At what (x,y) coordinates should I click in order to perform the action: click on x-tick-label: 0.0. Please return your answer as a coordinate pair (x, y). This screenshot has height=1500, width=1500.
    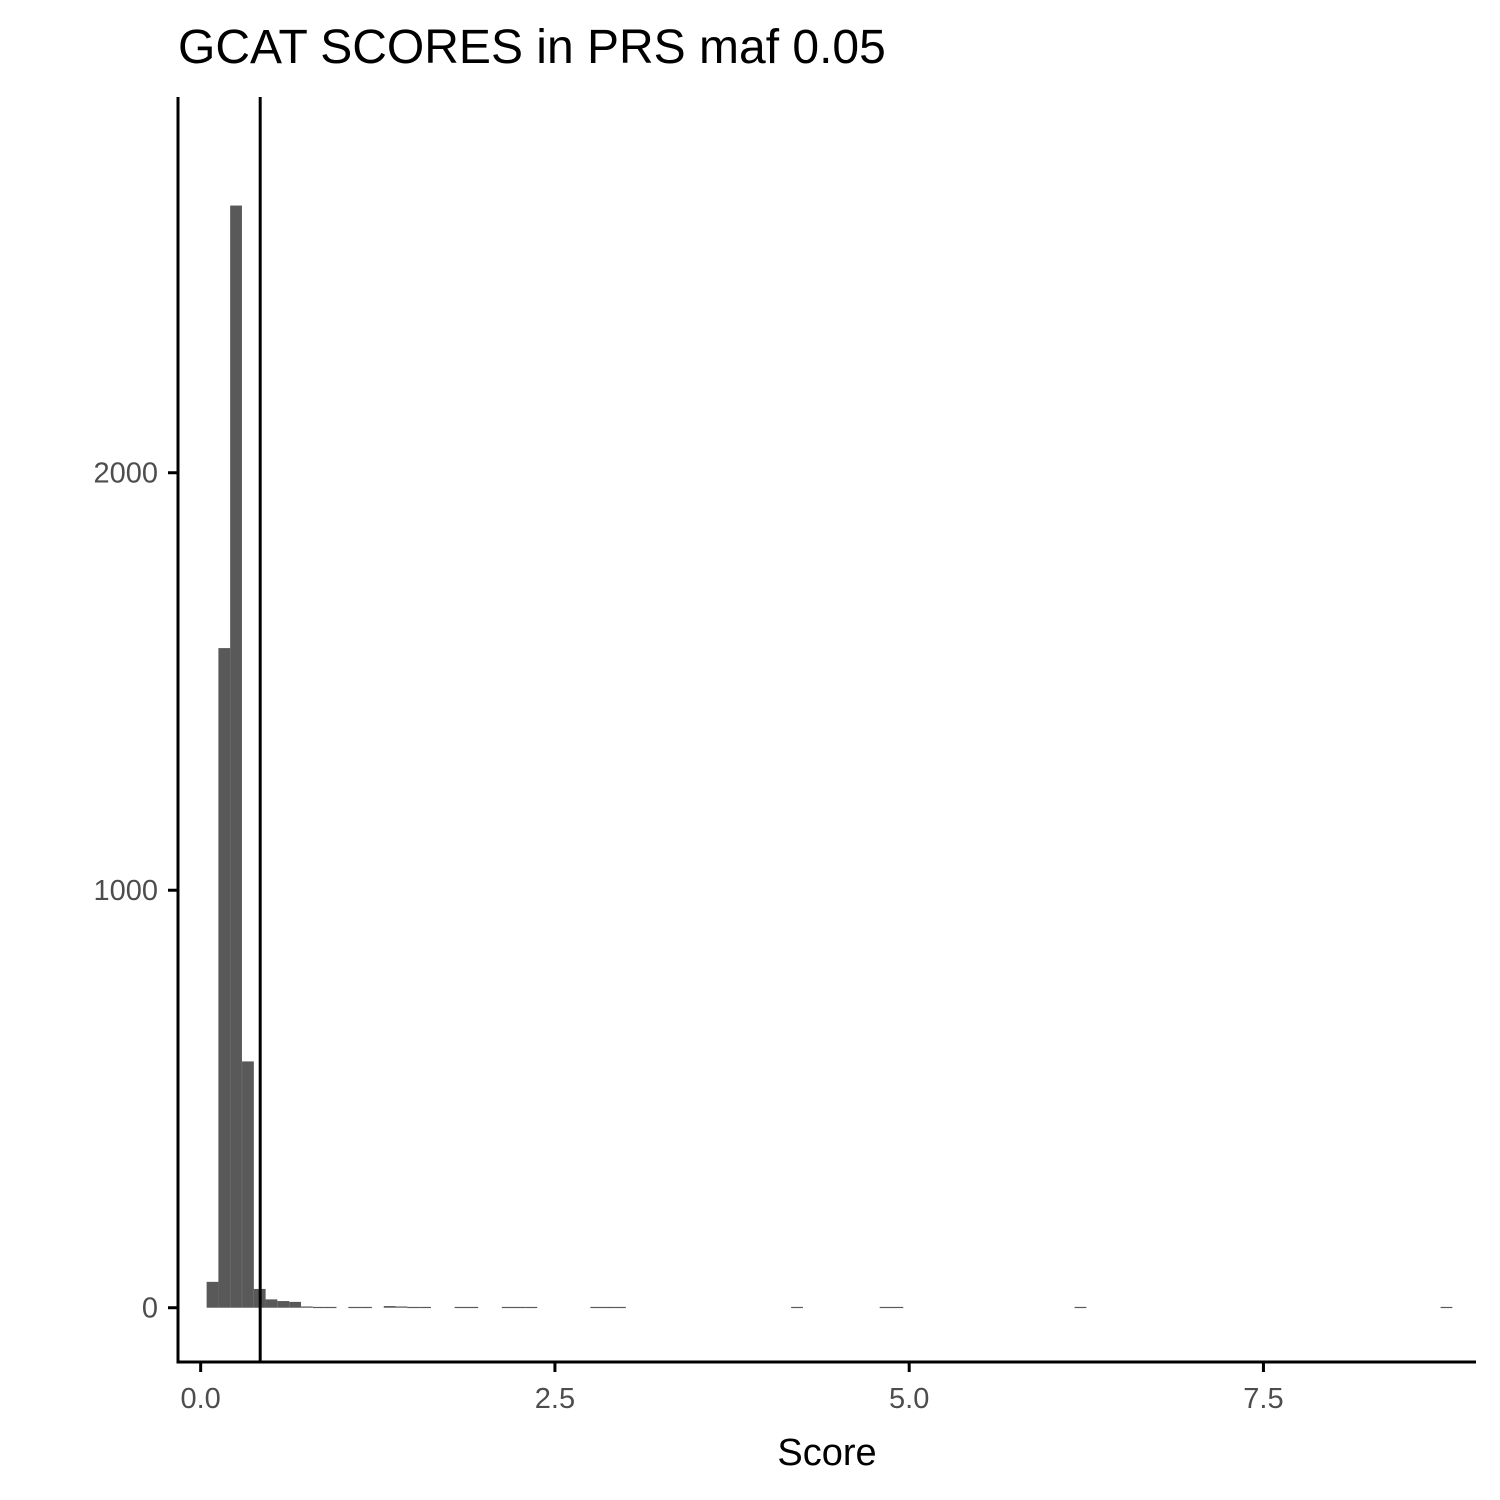
    Looking at the image, I should click on (201, 1399).